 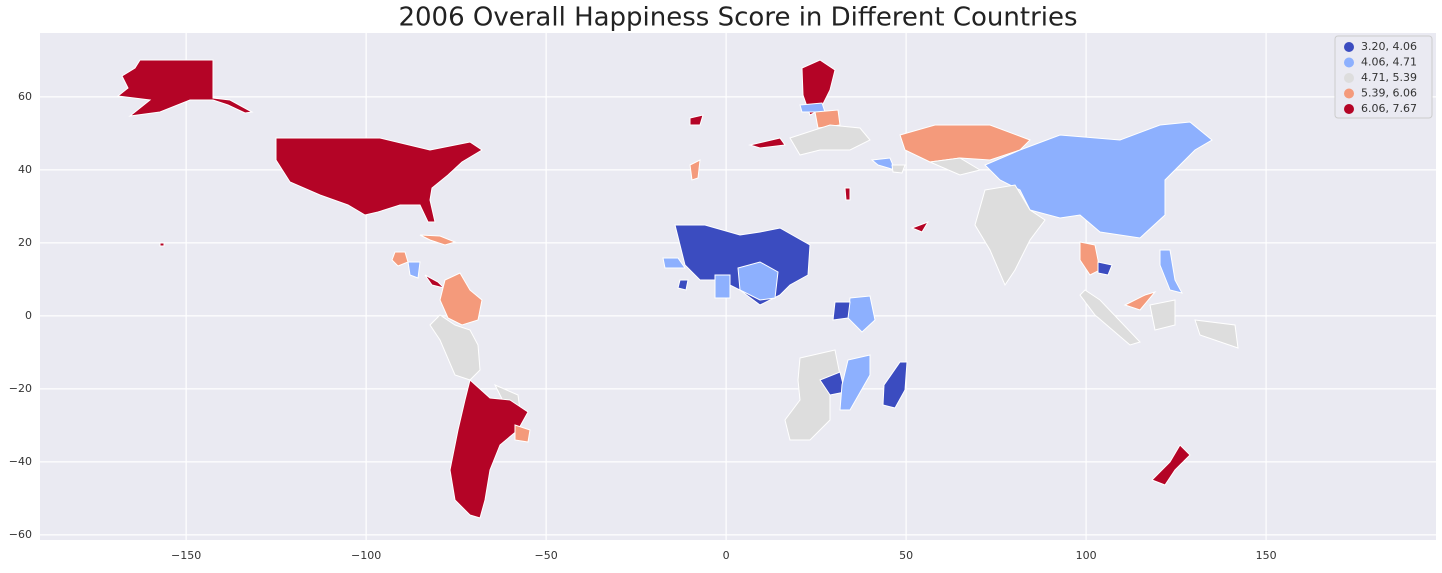 I want to click on x-tick-label: −100, so click(x=366, y=555).